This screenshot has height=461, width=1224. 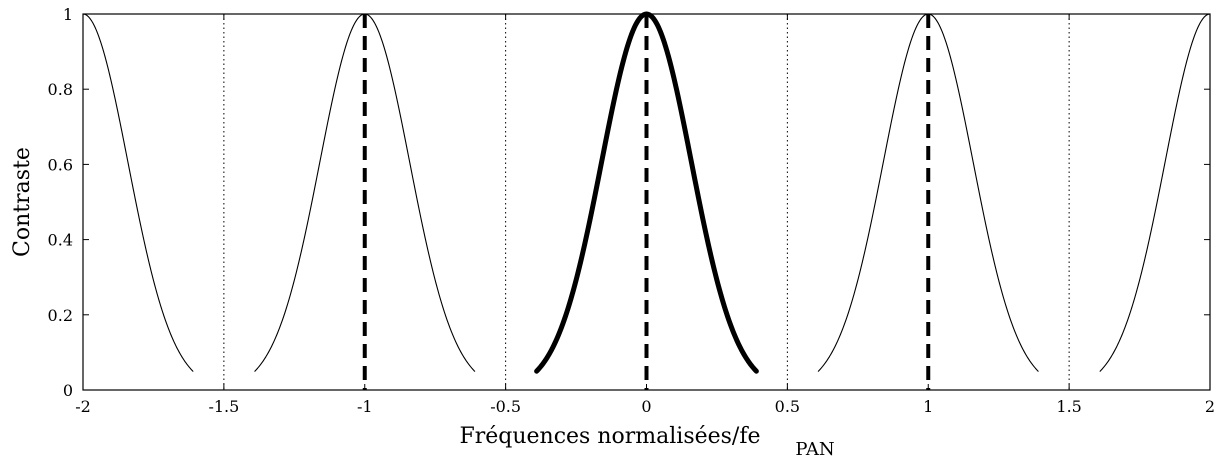 I want to click on y-tick-label: 0.8, so click(x=60, y=89).